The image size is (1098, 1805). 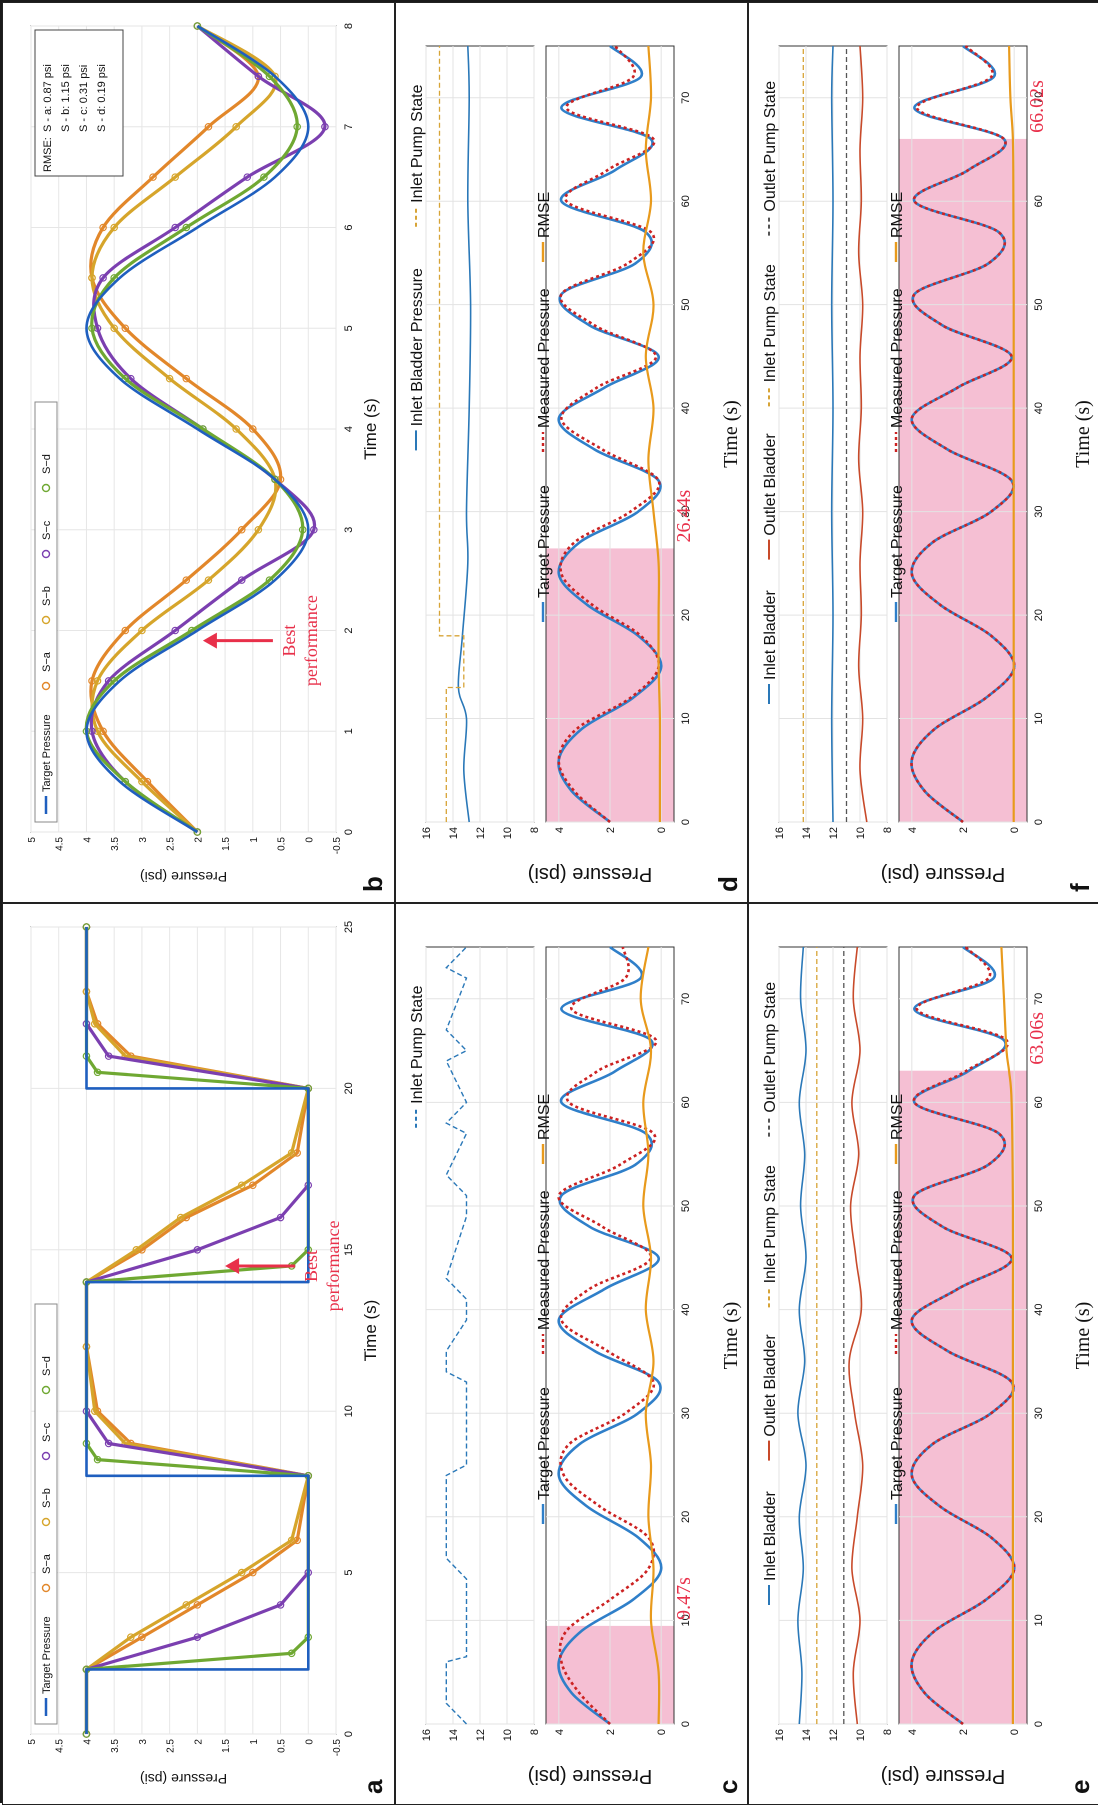 I want to click on series-line-target-pressure, so click(x=197, y=1330).